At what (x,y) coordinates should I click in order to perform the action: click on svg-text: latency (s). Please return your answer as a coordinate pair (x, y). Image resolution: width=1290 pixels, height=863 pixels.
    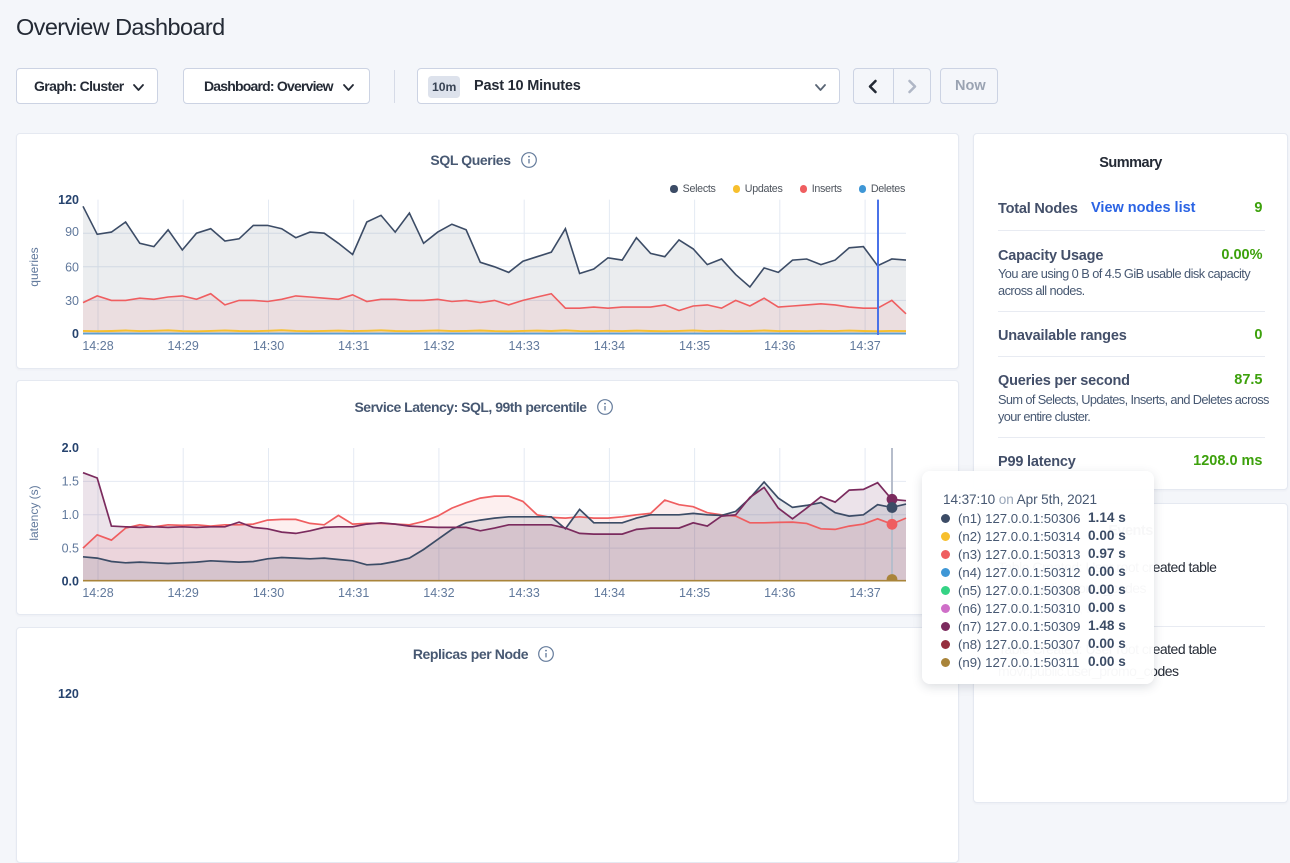
    Looking at the image, I should click on (34, 512).